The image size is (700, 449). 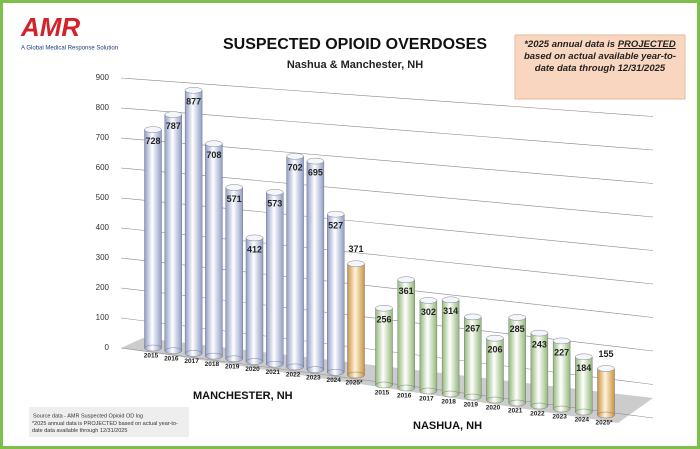 What do you see at coordinates (152, 141) in the screenshot?
I see `value-label: 728` at bounding box center [152, 141].